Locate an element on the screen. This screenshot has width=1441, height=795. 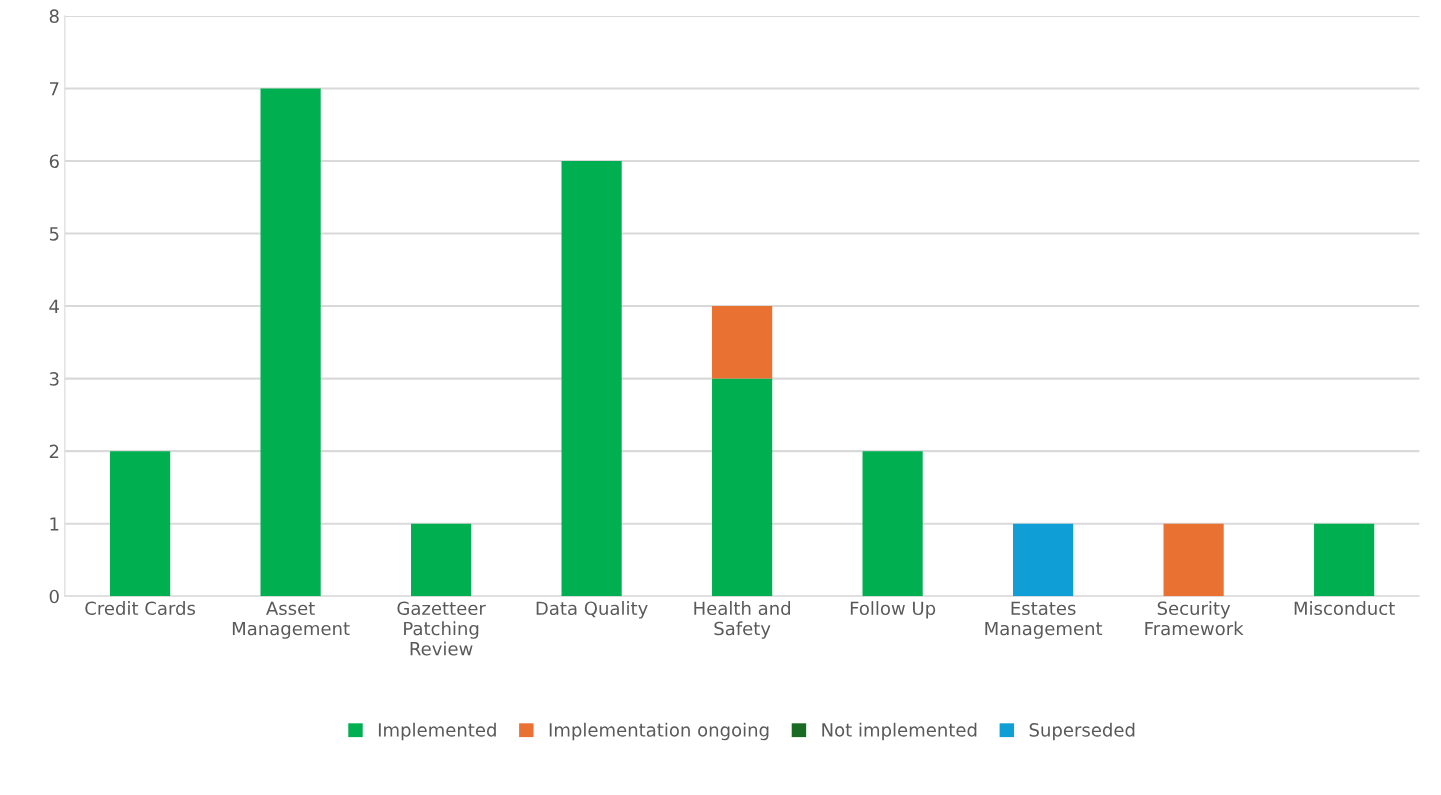
x-tick-label: Follow Up is located at coordinates (893, 610).